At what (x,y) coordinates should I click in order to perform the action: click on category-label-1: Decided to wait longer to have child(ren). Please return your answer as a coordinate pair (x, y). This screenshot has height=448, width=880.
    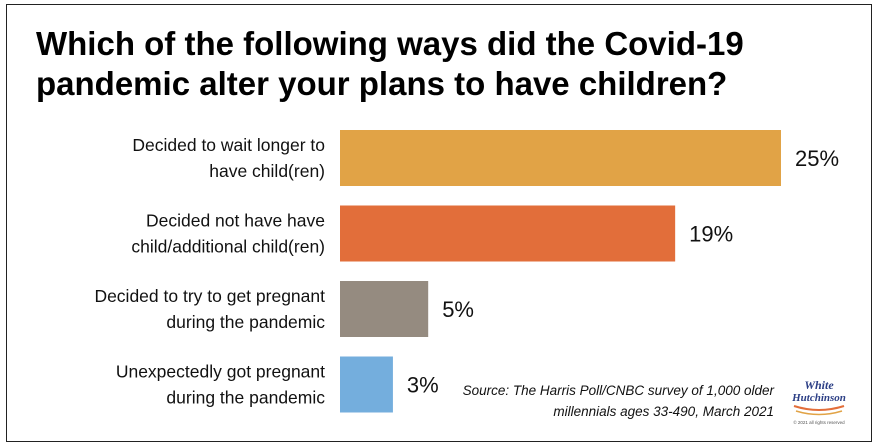
    Looking at the image, I should click on (228, 158).